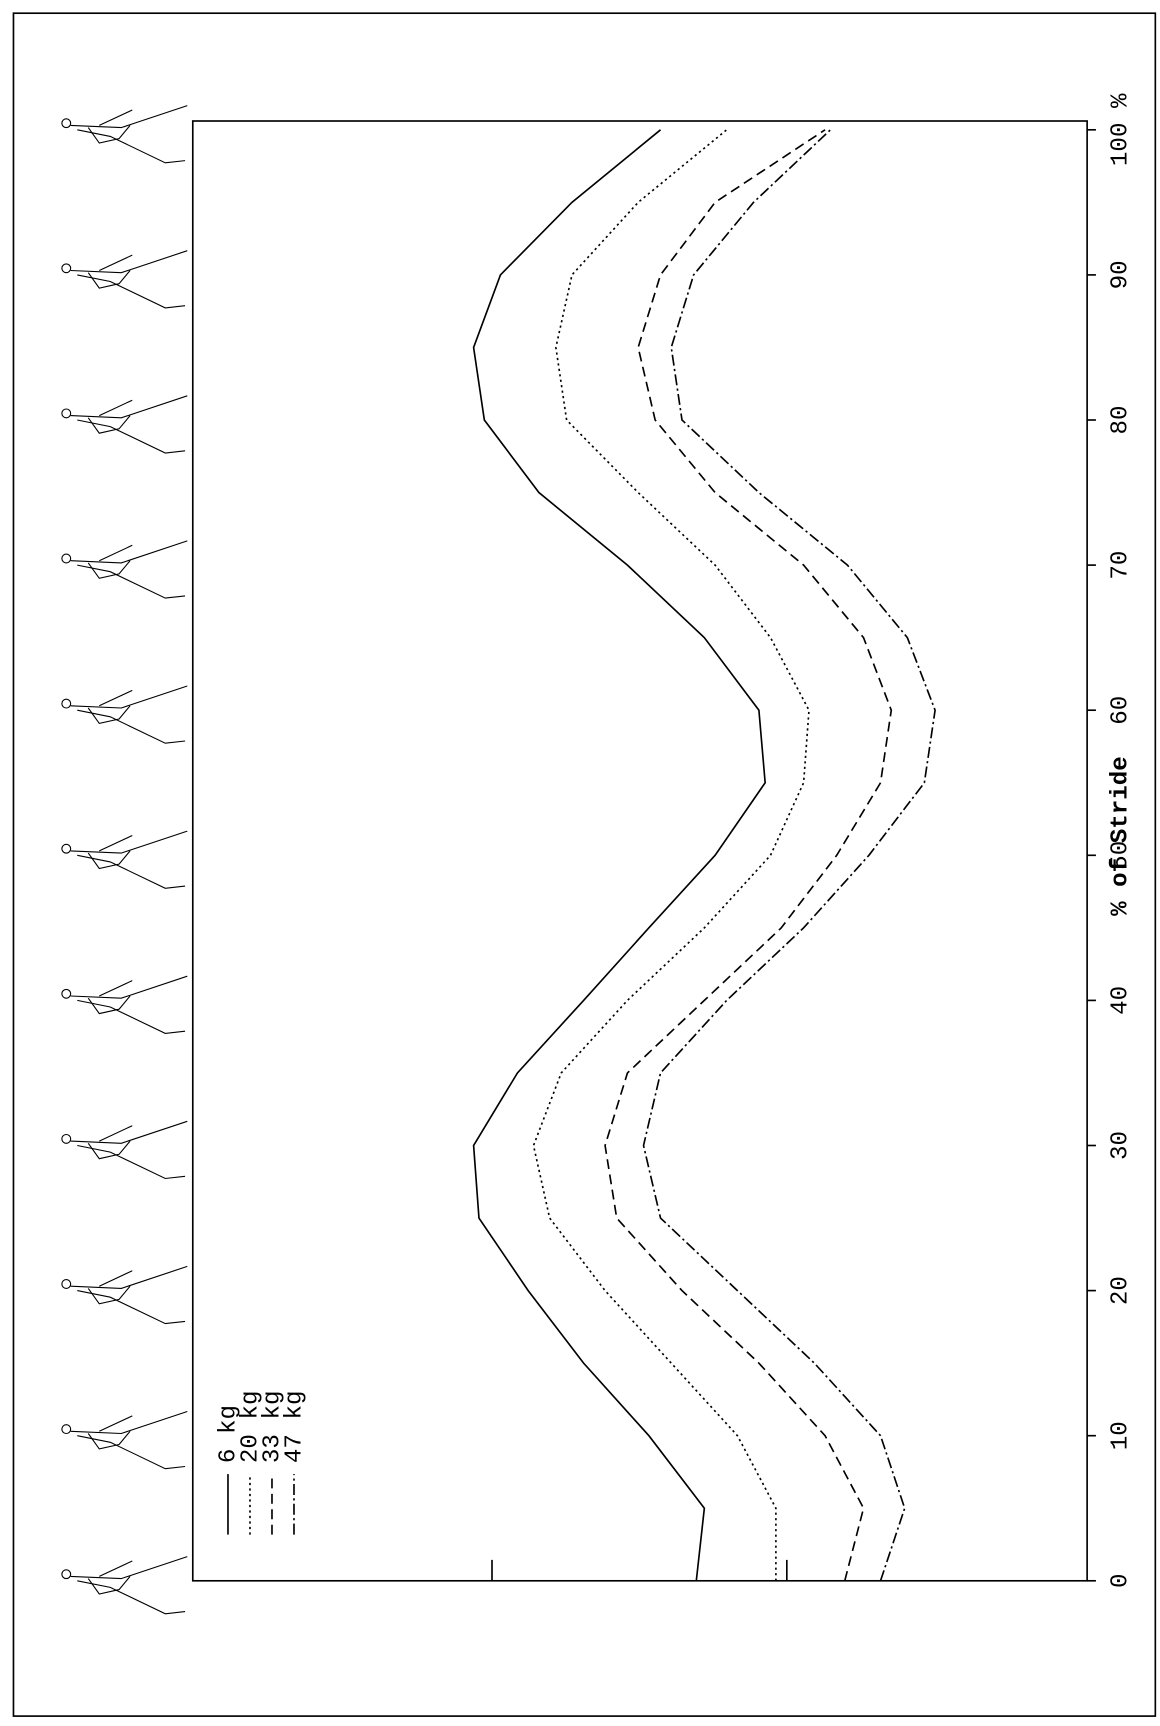 This screenshot has width=1160, height=1726. What do you see at coordinates (1121, 855) in the screenshot?
I see `x-tick-label: 50` at bounding box center [1121, 855].